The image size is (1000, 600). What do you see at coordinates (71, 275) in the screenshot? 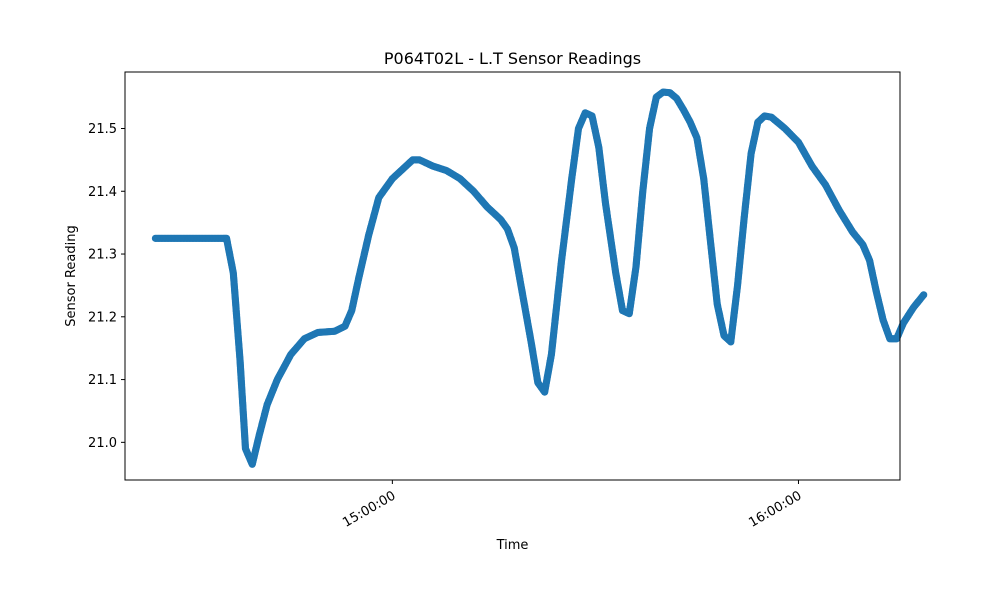
I see `y-axis-label: Sensor Reading` at bounding box center [71, 275].